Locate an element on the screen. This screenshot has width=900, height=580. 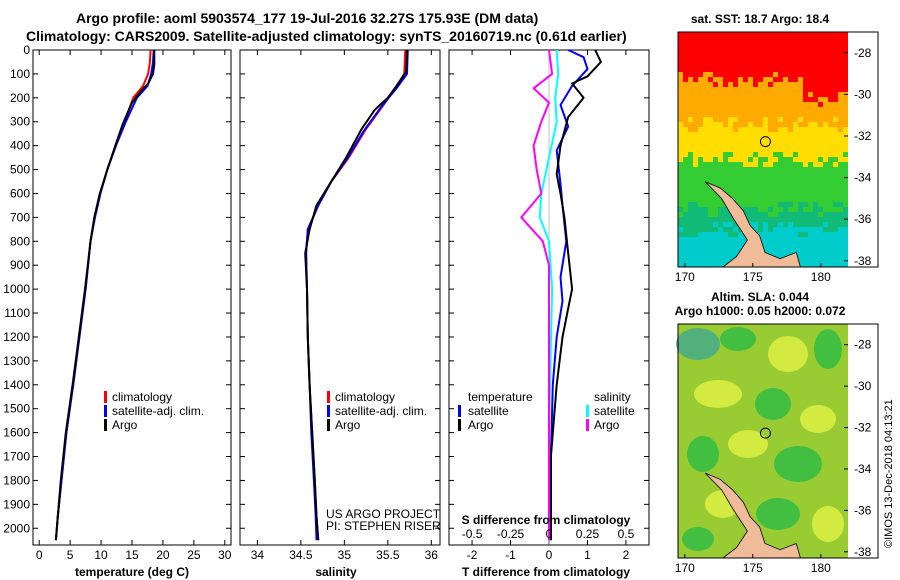
y-tick-label: 1300 is located at coordinates (16, 361).